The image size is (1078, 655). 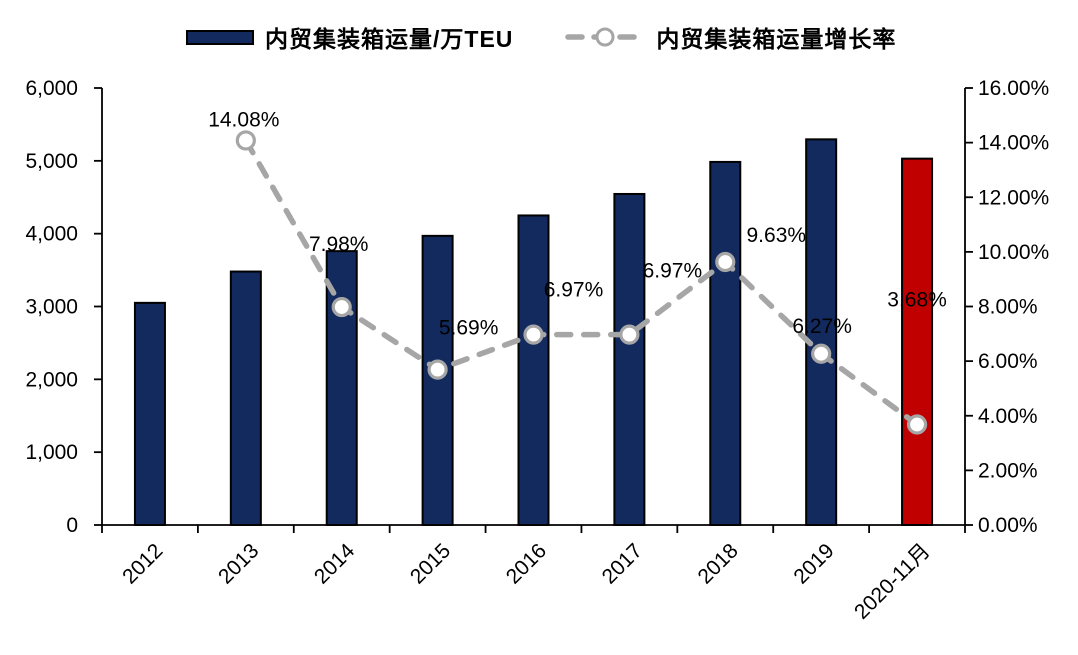 What do you see at coordinates (673, 271) in the screenshot?
I see `growth-label-2017: 6.97%` at bounding box center [673, 271].